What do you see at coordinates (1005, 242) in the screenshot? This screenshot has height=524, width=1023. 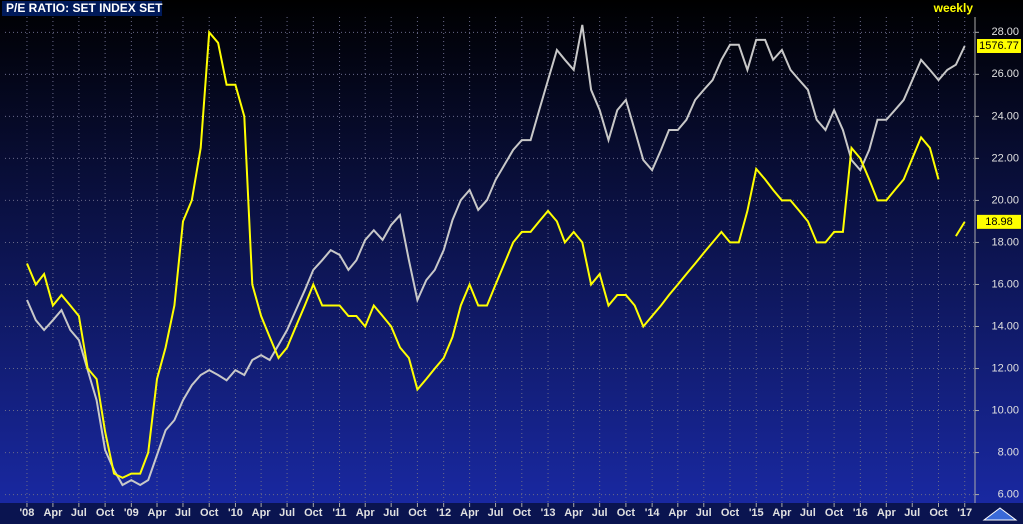 I see `y-tick-label: 18.00` at bounding box center [1005, 242].